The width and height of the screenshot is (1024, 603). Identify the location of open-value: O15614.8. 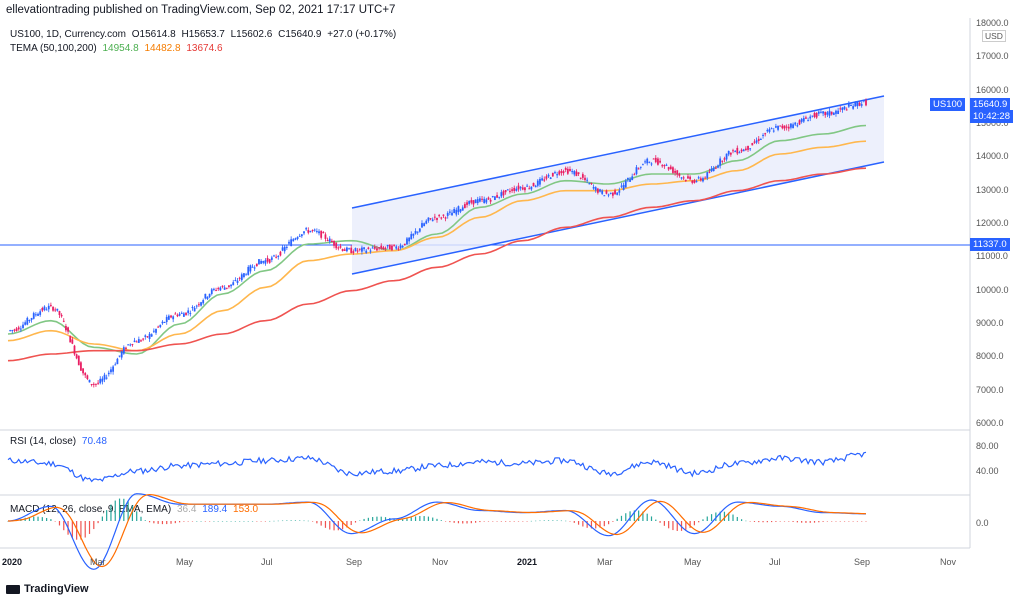
(153, 34).